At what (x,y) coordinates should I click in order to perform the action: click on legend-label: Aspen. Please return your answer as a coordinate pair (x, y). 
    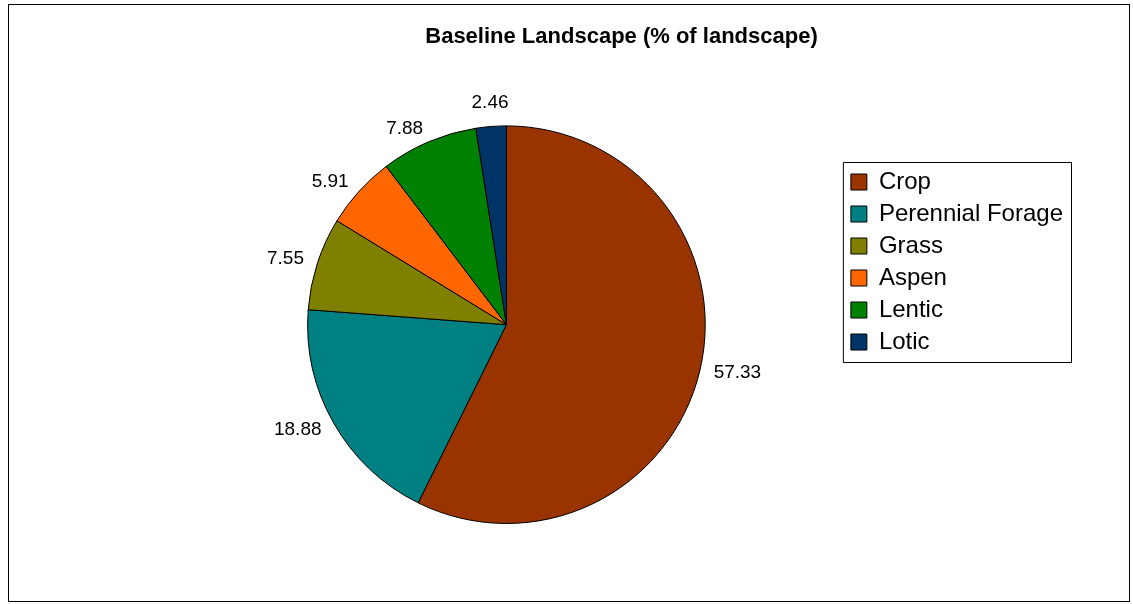
    Looking at the image, I should click on (912, 276).